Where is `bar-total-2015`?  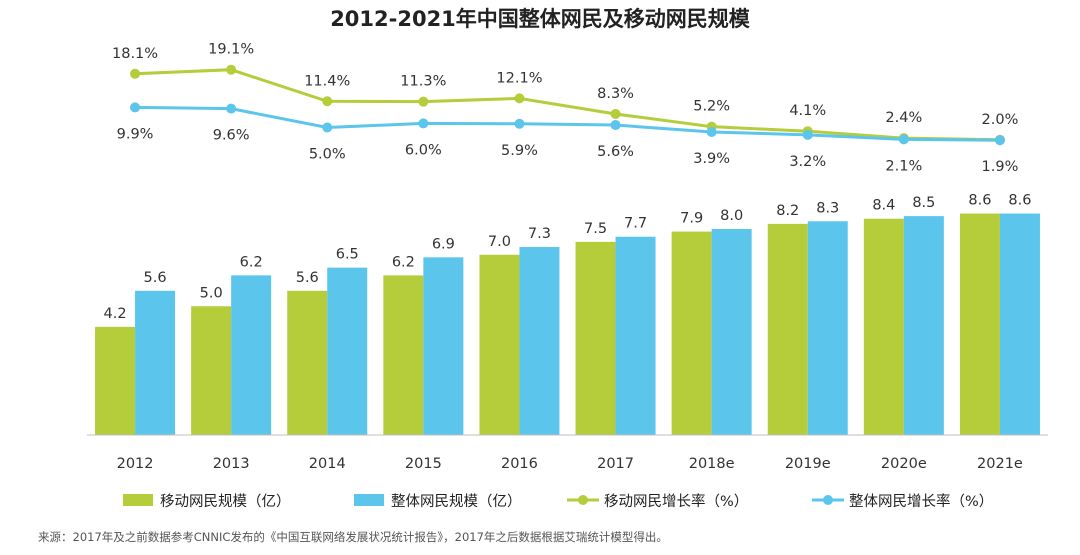
bar-total-2015 is located at coordinates (443, 346).